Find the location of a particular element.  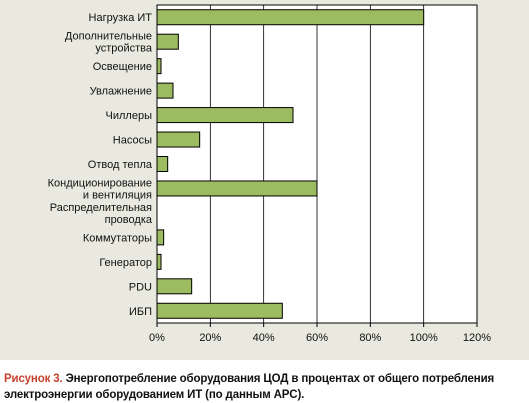

x-tick-label: 120% is located at coordinates (477, 338).